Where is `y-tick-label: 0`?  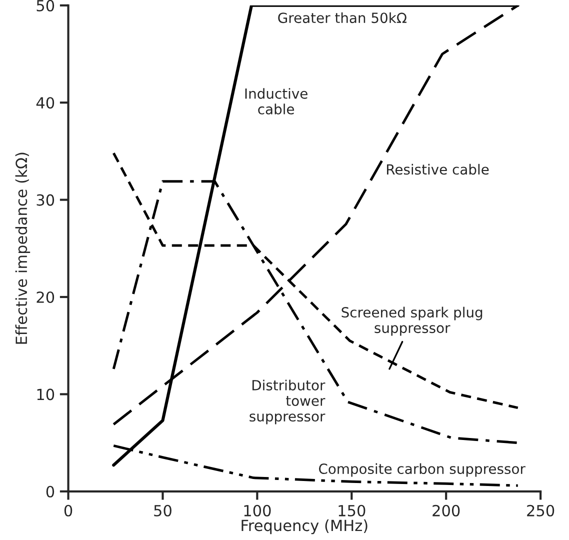 y-tick-label: 0 is located at coordinates (50, 492).